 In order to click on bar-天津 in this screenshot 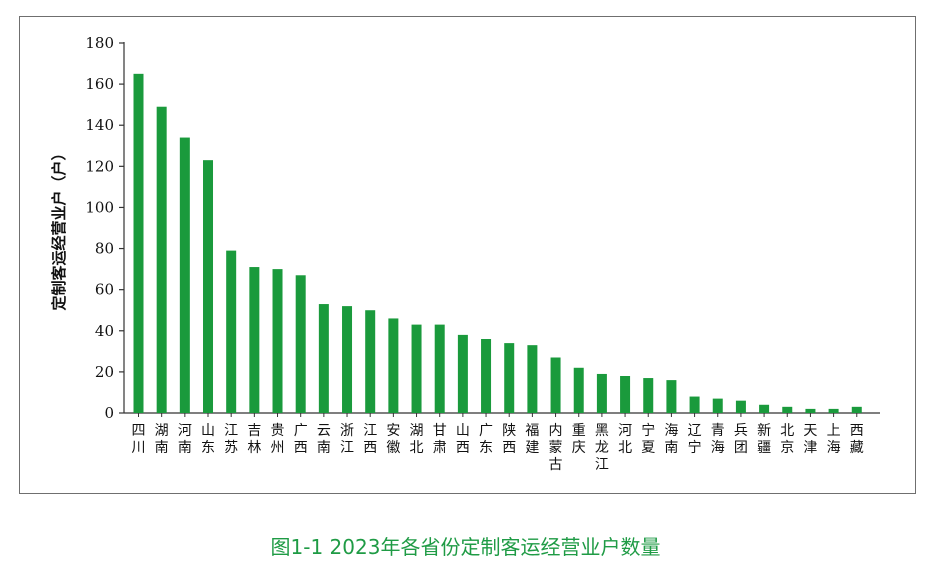, I will do `click(810, 410)`.